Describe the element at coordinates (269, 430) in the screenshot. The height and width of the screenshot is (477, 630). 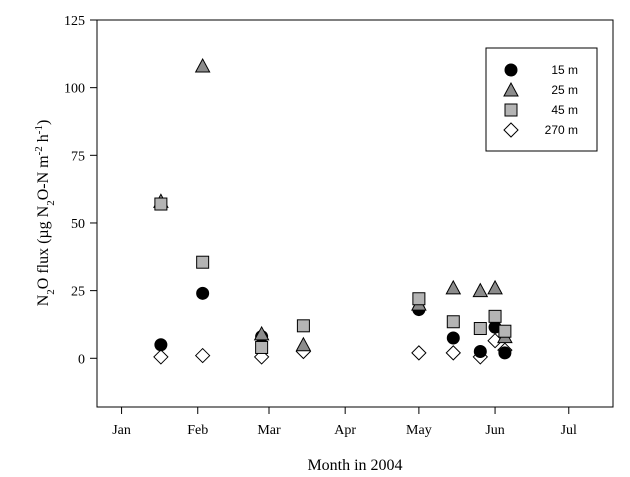
I see `x-tick-label: Mar` at that location.